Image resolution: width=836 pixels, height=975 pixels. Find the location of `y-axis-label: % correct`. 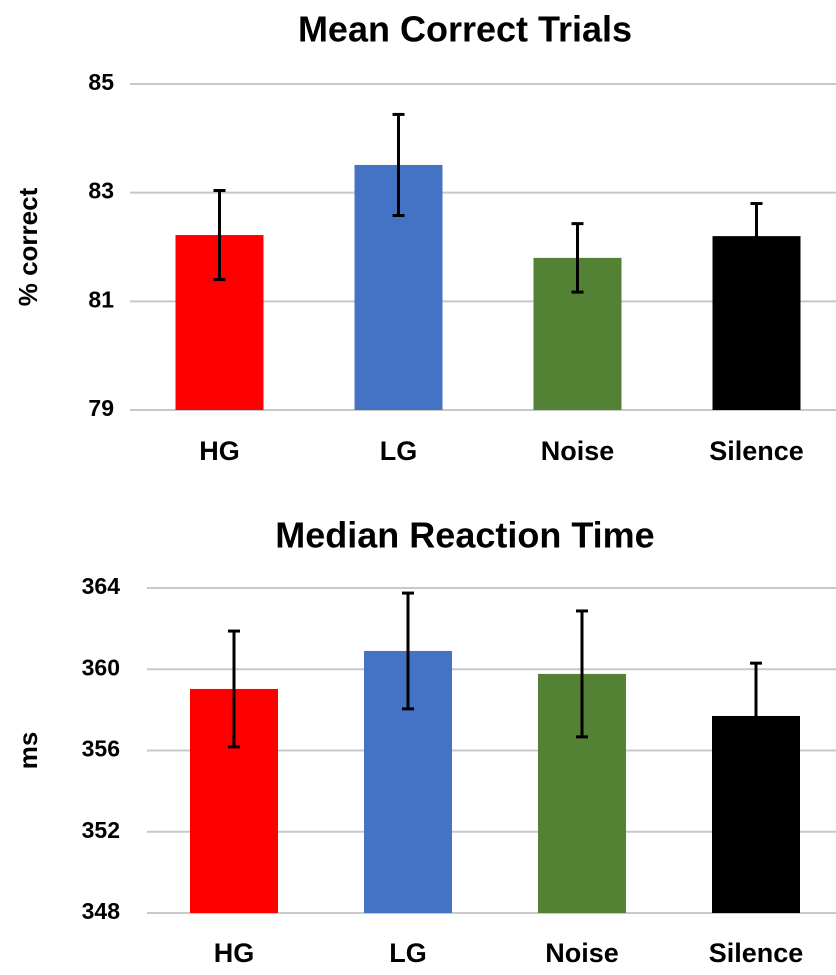

y-axis-label: % correct is located at coordinates (28, 246).